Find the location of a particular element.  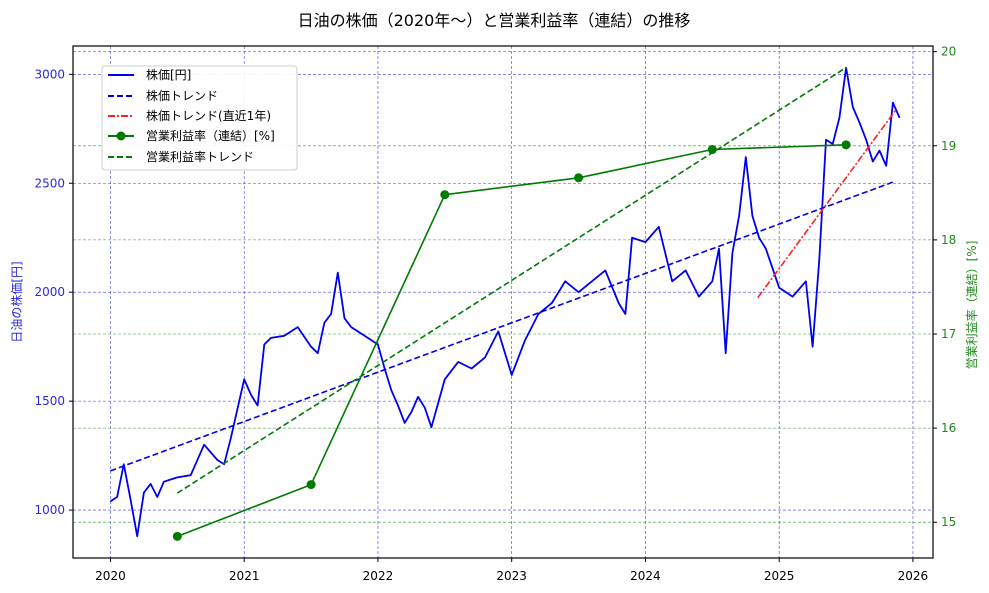

y-left-tick-label: 3000 is located at coordinates (49, 74).